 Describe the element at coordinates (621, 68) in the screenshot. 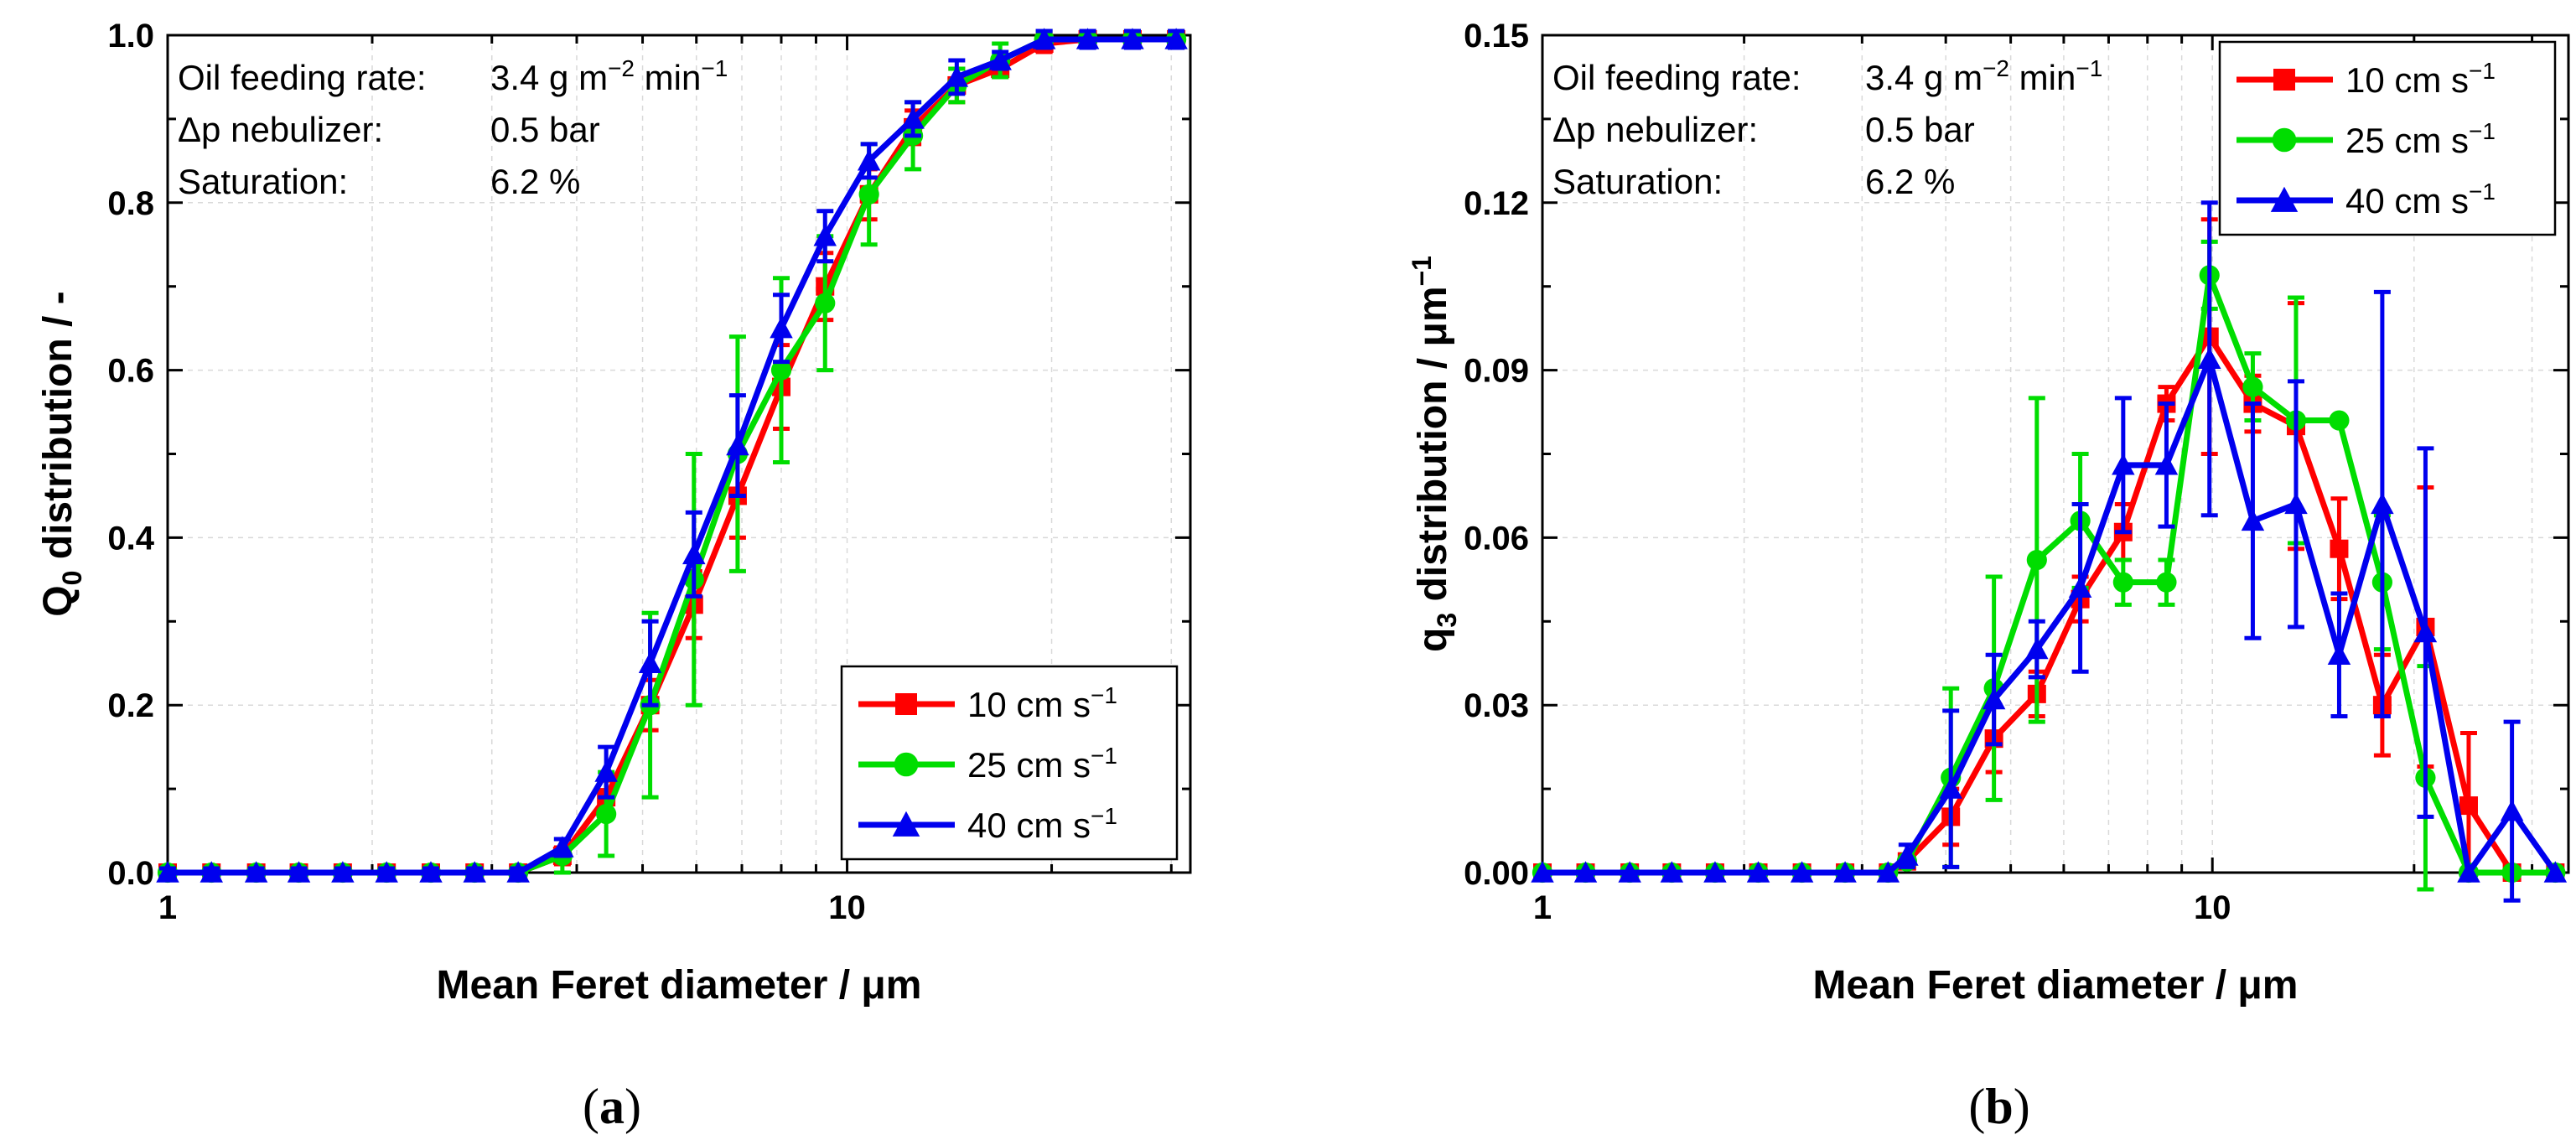

I see `annotation-superscript: −2` at that location.